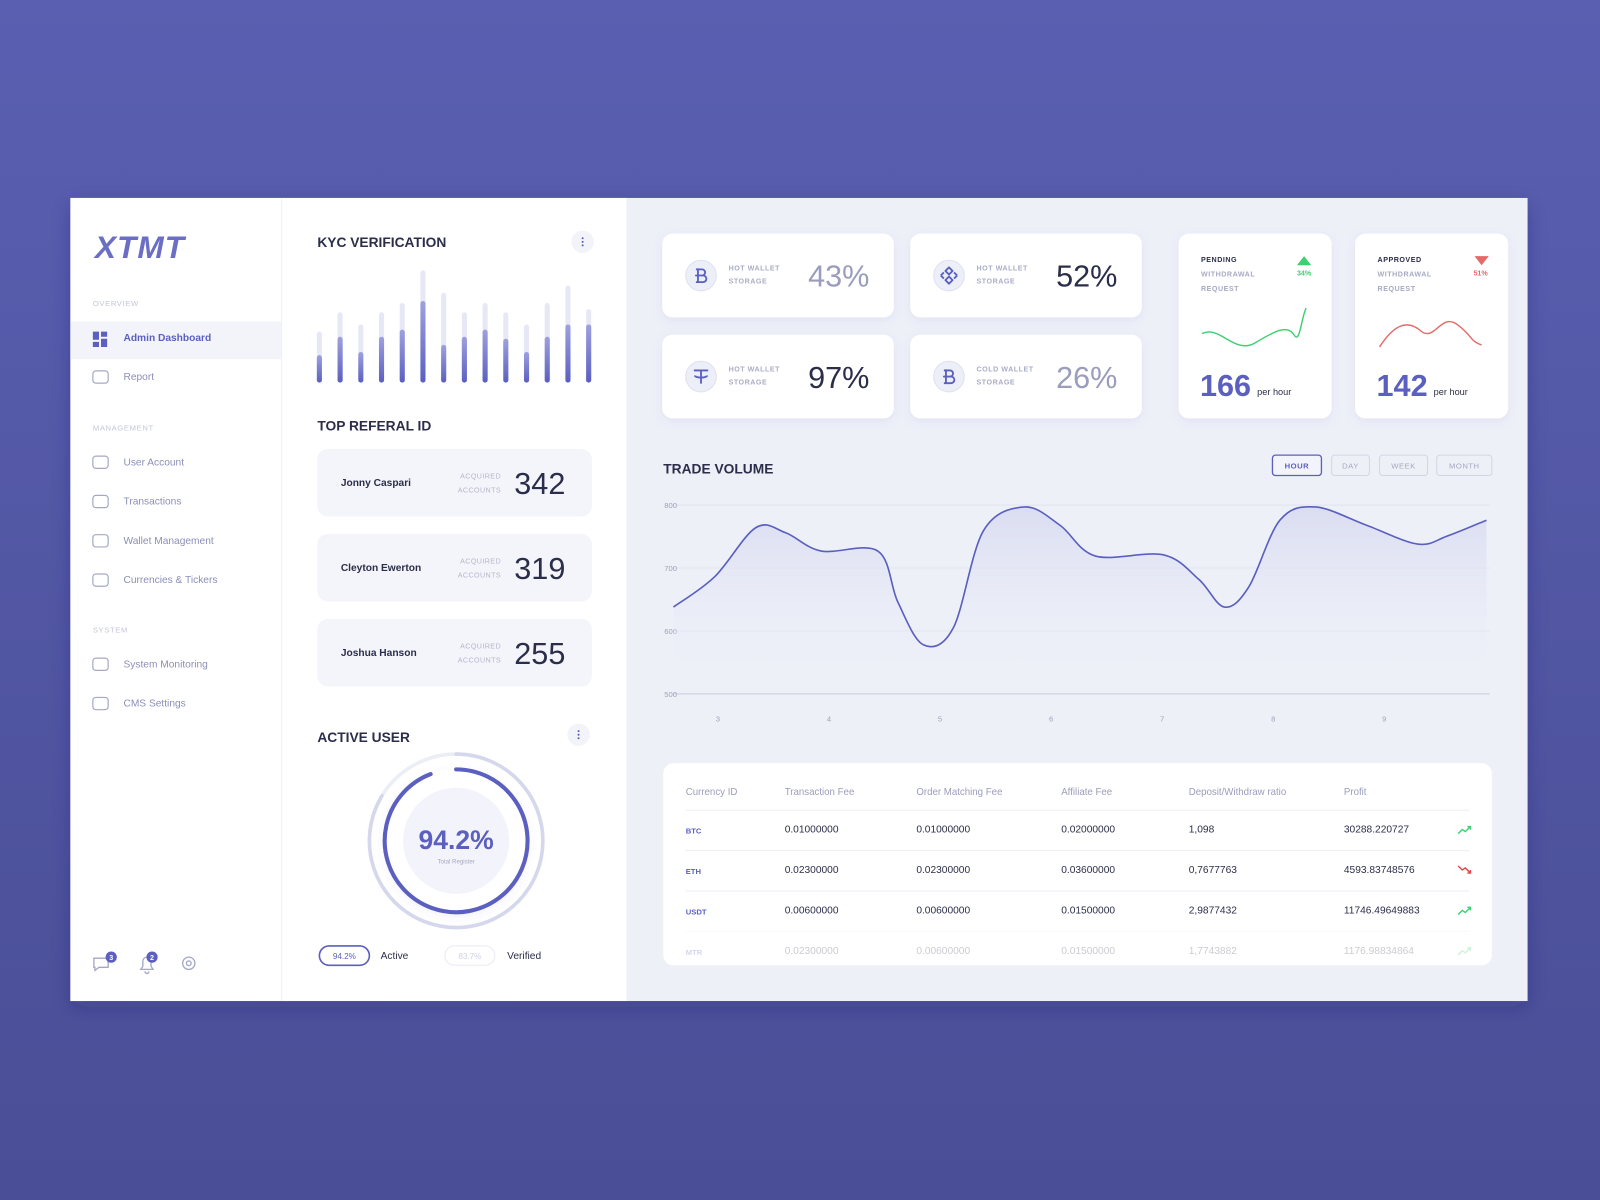 This screenshot has width=1600, height=1200. I want to click on donut-center-value: 94.2%, so click(456, 840).